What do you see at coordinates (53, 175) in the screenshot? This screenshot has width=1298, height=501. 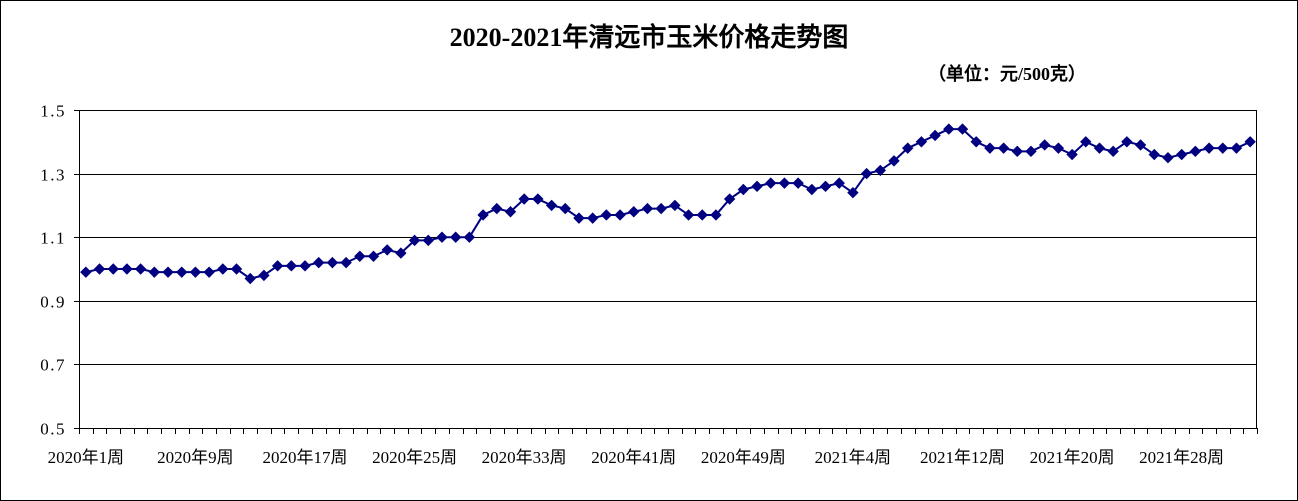 I see `y-tick-label: 1.3` at bounding box center [53, 175].